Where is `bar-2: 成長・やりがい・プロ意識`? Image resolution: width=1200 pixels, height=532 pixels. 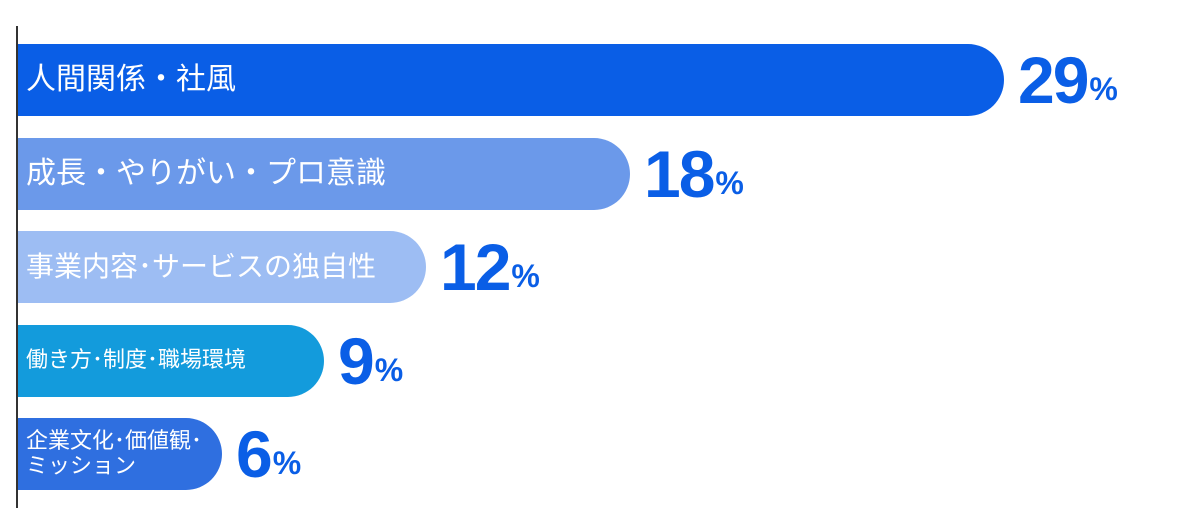
bar-2: 成長・やりがい・プロ意識 is located at coordinates (324, 174).